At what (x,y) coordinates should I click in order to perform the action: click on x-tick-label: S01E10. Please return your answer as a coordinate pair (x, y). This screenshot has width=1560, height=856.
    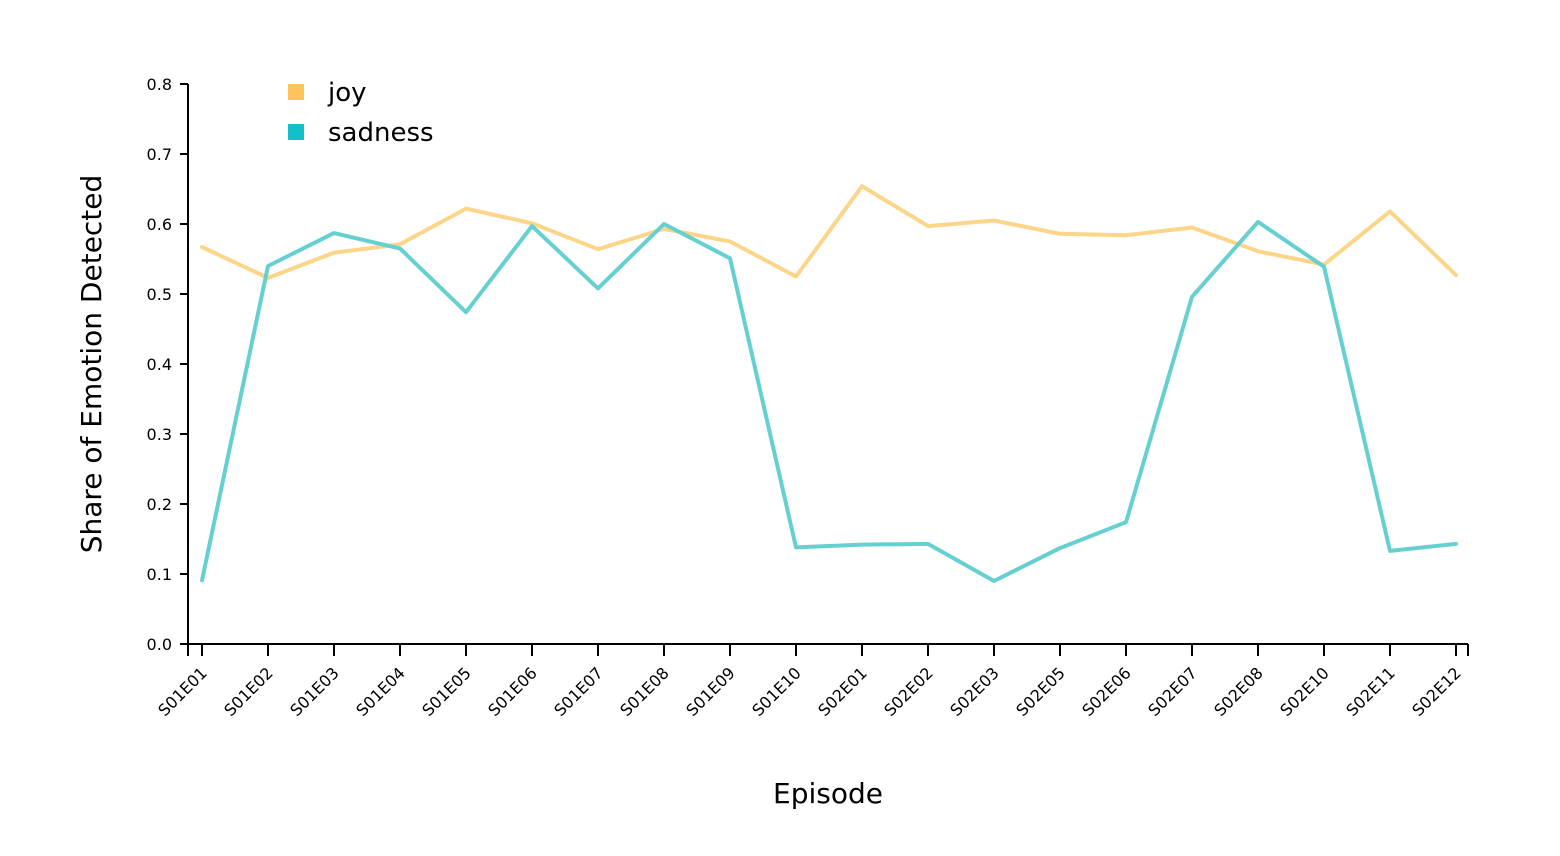
    Looking at the image, I should click on (776, 691).